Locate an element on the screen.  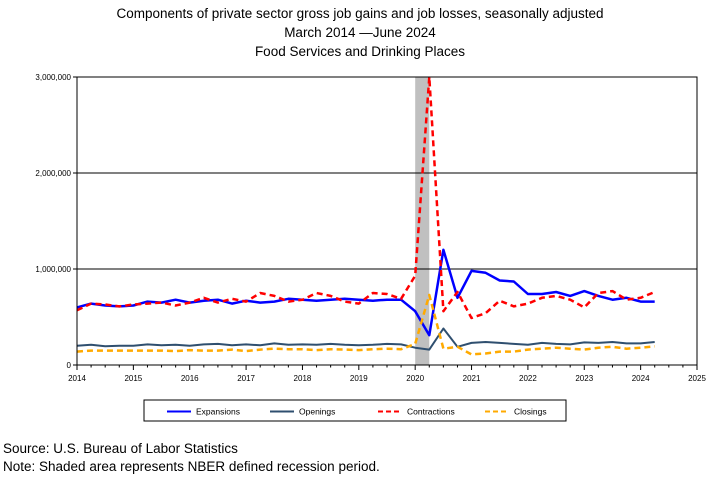
series-line-closings is located at coordinates (365, 324).